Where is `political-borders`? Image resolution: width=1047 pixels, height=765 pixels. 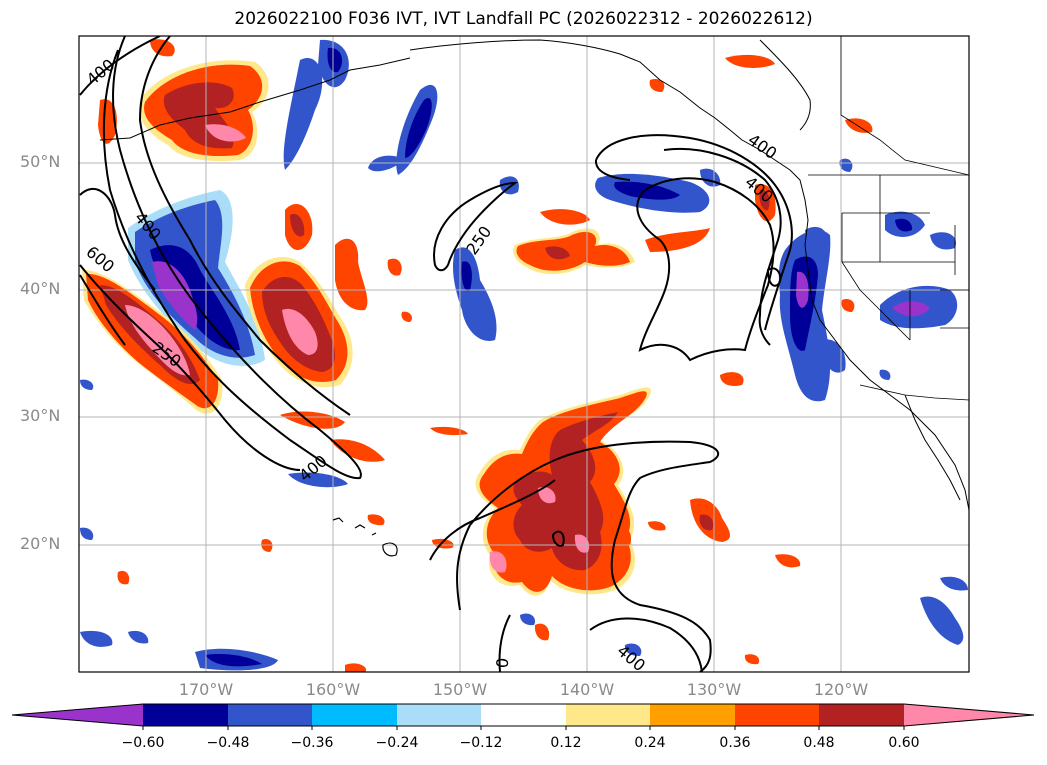
political-borders is located at coordinates (888, 218).